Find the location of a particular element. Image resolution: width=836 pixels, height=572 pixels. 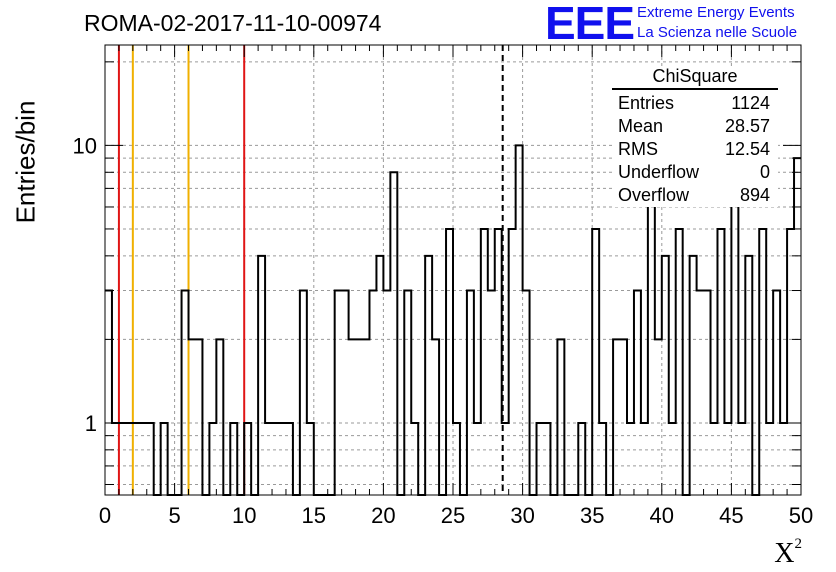

logo-line-2: La Scienza nelle Scuole is located at coordinates (717, 32).